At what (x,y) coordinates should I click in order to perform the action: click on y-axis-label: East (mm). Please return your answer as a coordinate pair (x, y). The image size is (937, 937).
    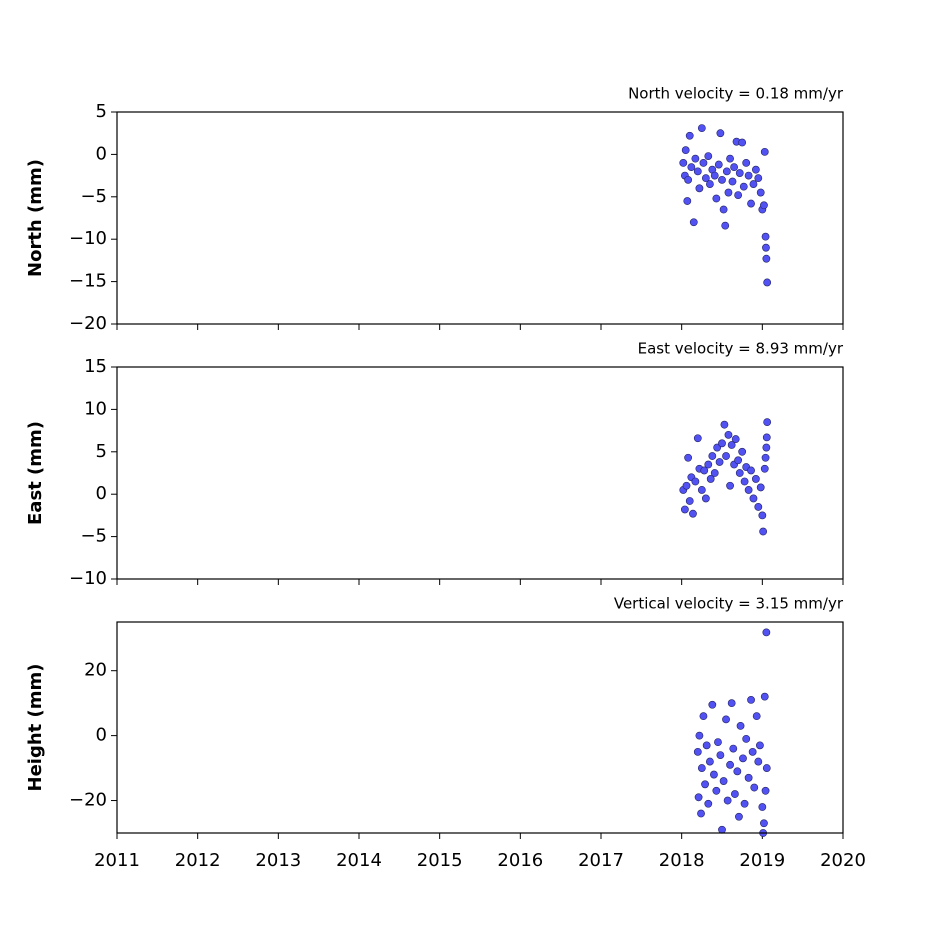
    Looking at the image, I should click on (35, 473).